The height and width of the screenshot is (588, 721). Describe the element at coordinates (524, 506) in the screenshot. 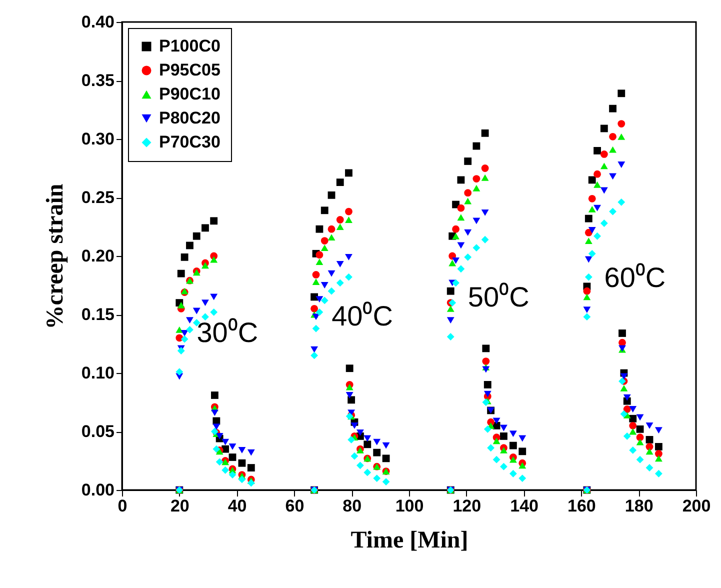

I see `x-tick-label: 140` at that location.